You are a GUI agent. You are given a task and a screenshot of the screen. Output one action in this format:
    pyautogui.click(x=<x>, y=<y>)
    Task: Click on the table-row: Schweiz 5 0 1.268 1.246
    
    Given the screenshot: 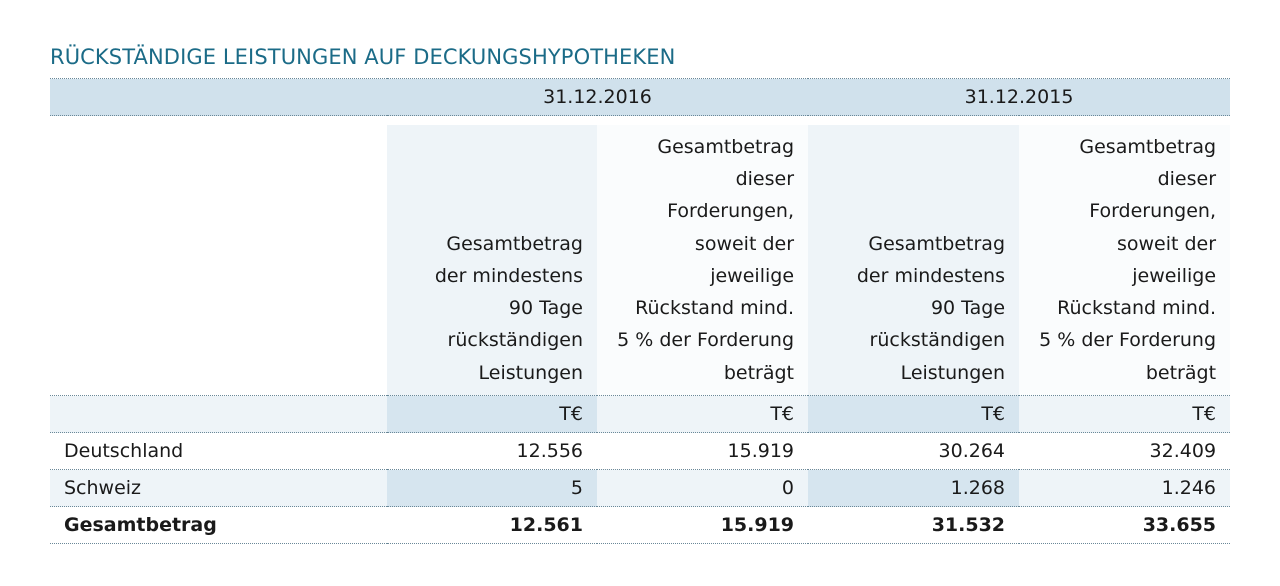 What is the action you would take?
    pyautogui.click(x=640, y=488)
    